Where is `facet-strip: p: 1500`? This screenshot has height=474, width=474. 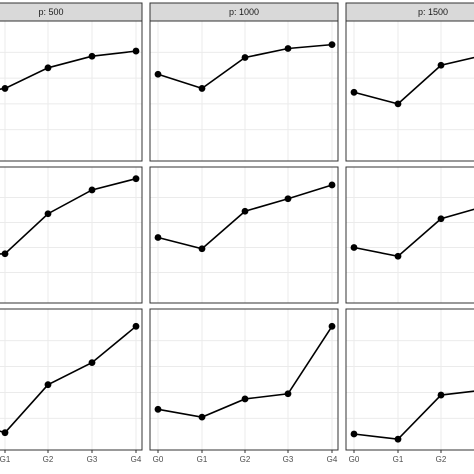
facet-strip: p: 1500 is located at coordinates (409, 12).